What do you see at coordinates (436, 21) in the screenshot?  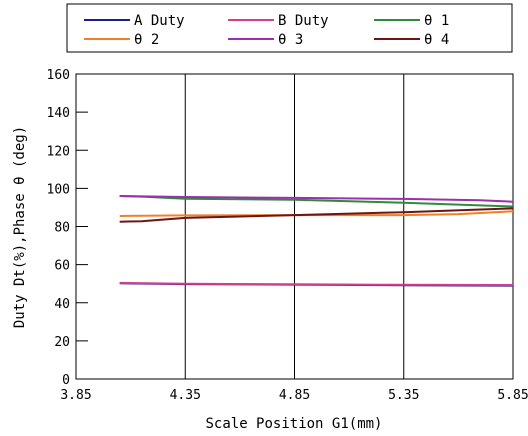 I see `legend-label-1: θ 1` at bounding box center [436, 21].